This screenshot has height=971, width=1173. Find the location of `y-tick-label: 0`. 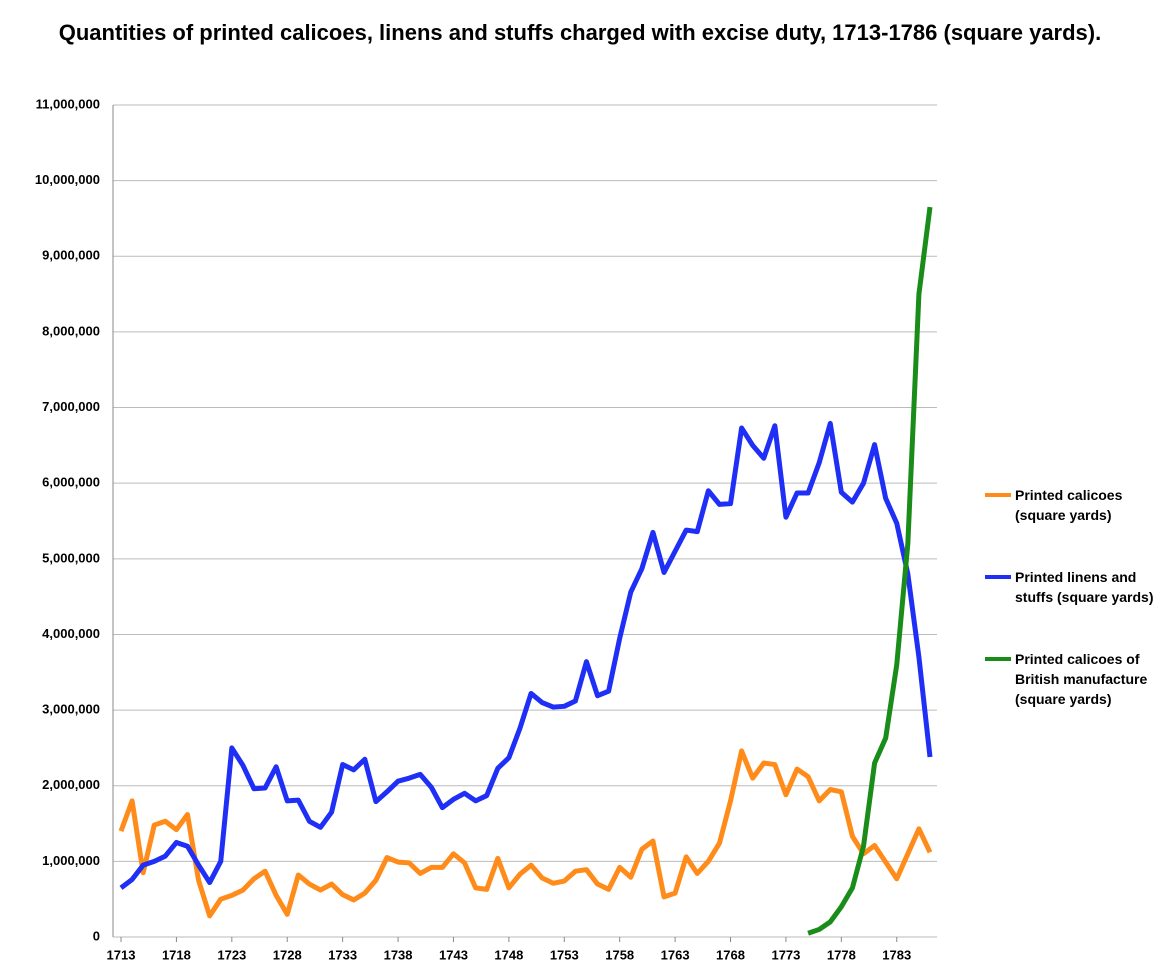

y-tick-label: 0 is located at coordinates (96, 935).